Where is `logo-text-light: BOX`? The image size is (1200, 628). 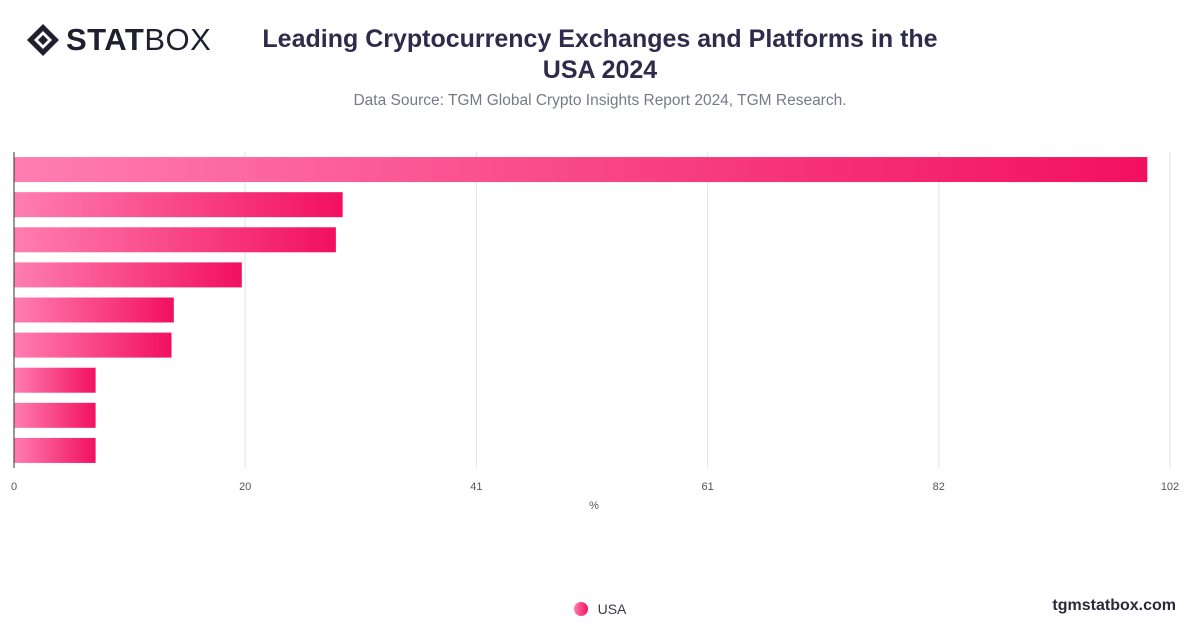
logo-text-light: BOX is located at coordinates (178, 39).